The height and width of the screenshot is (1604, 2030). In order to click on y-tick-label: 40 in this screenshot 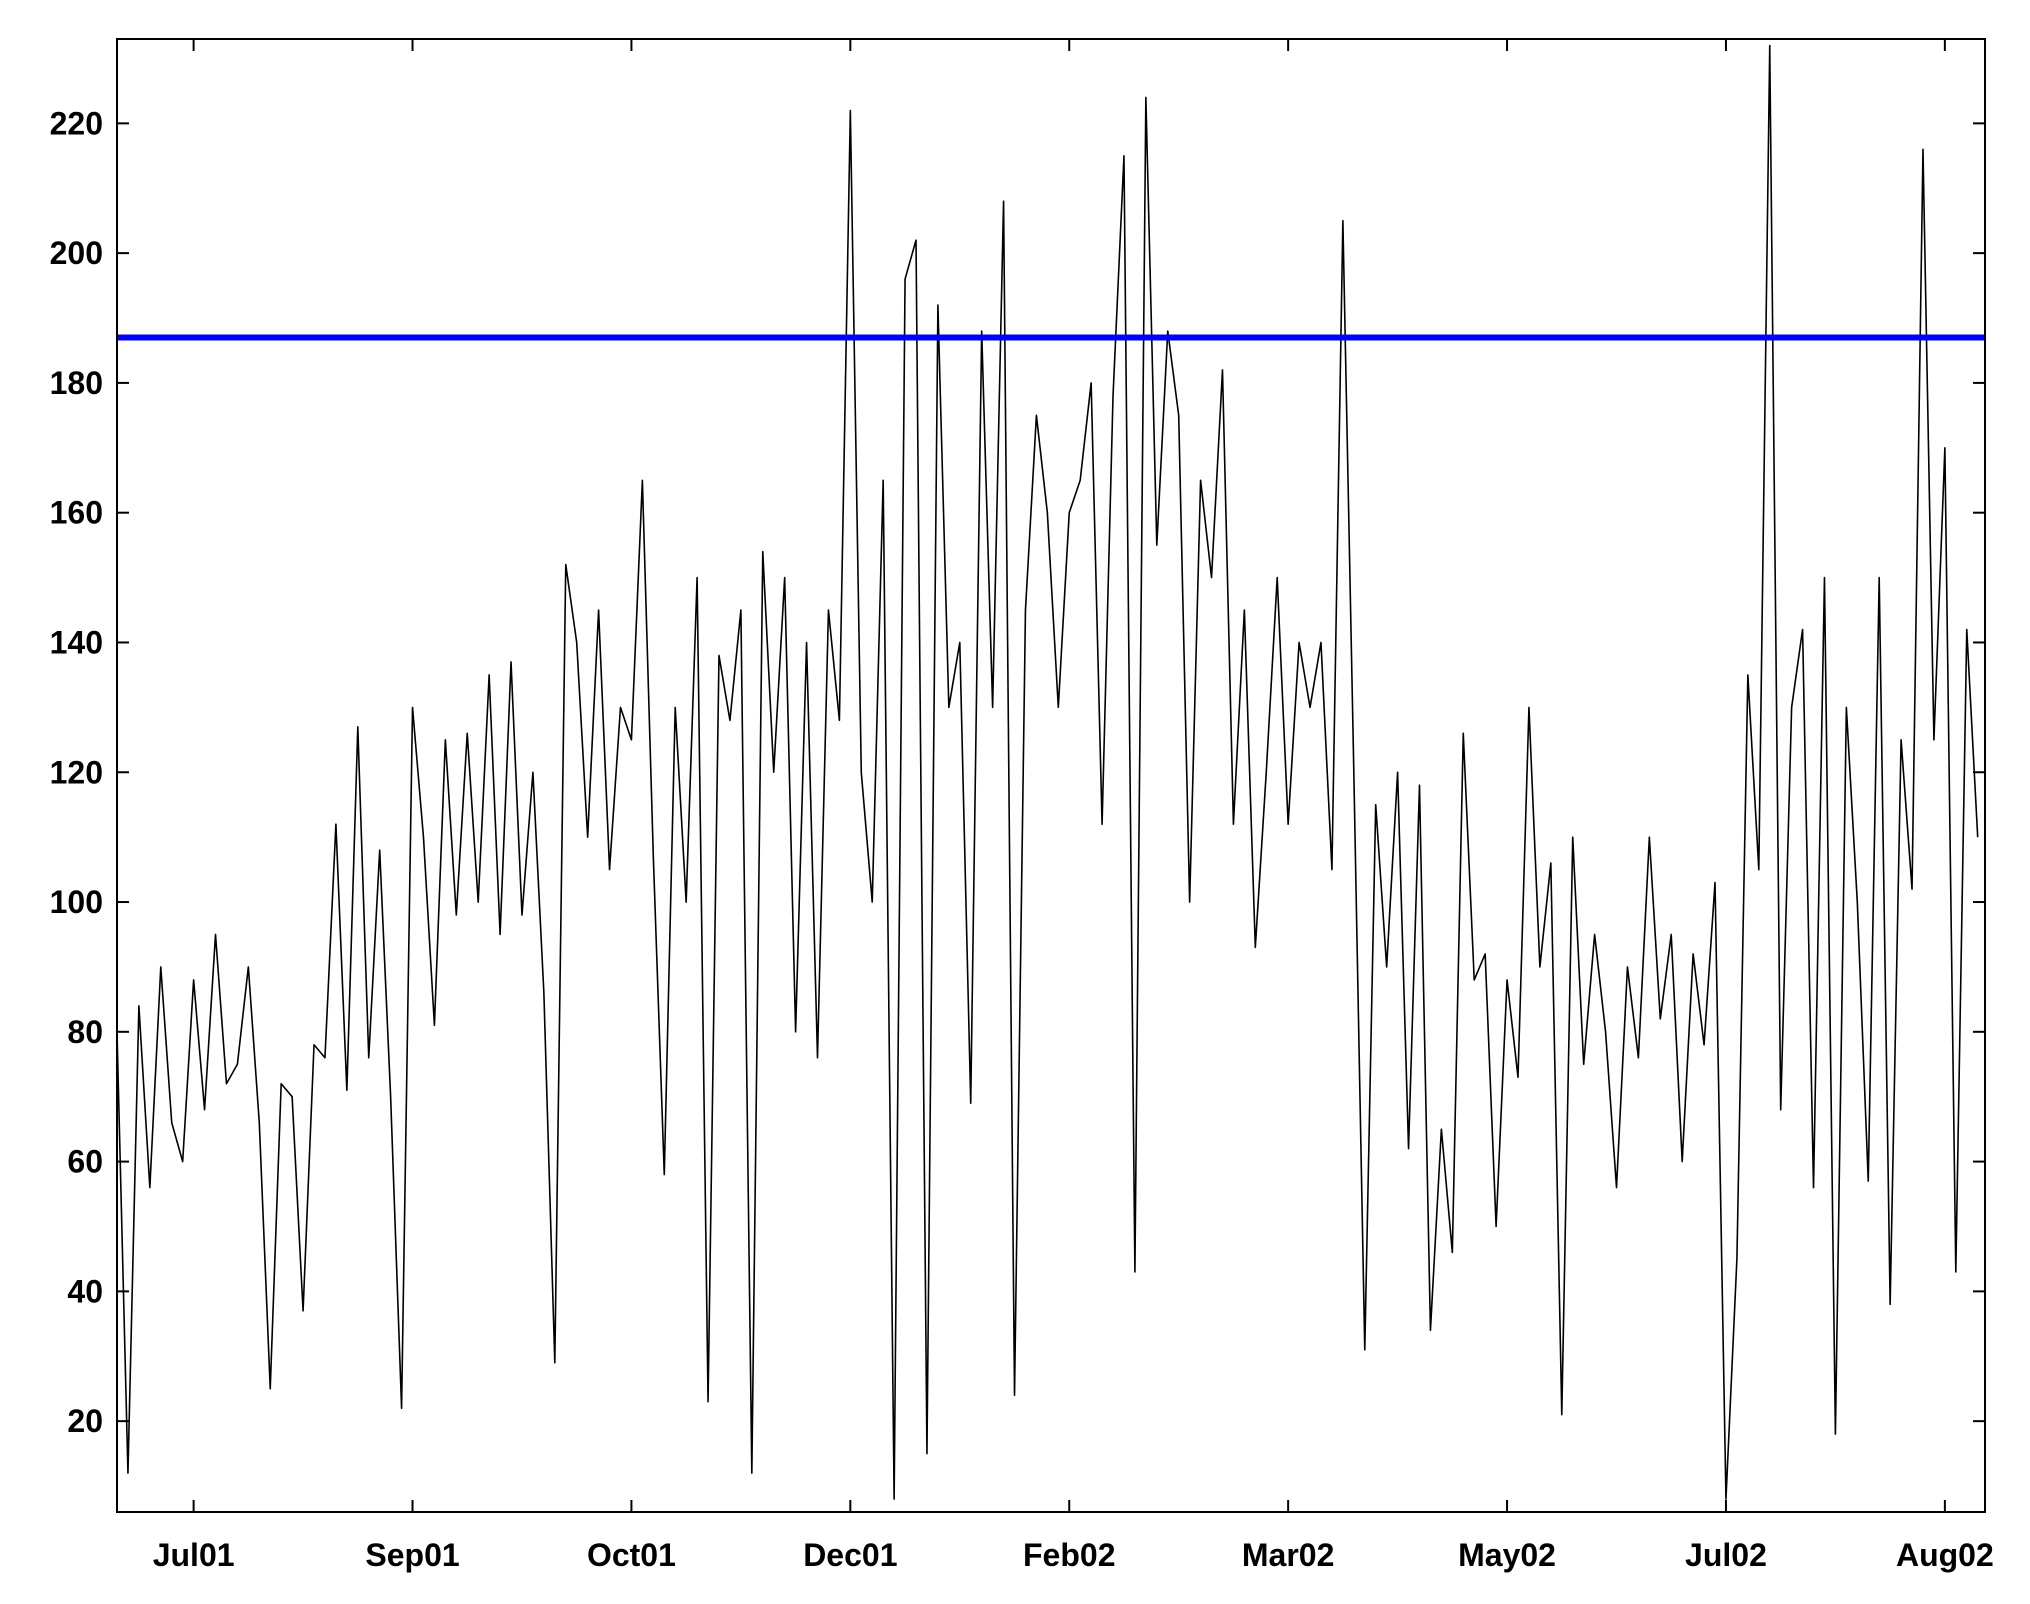, I will do `click(85, 1291)`.